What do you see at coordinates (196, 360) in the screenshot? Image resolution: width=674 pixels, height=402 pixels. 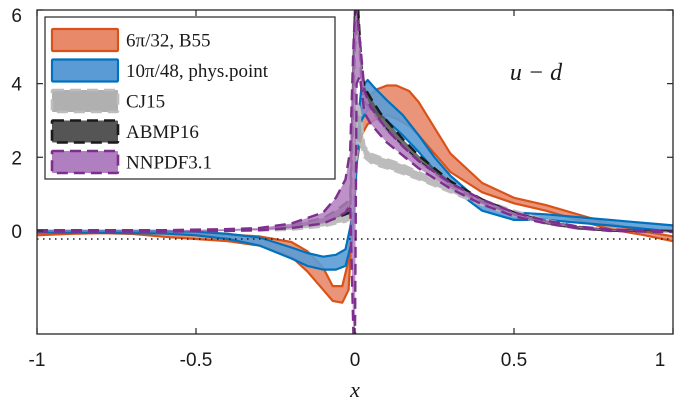 I see `x-tick-label: -0.5` at bounding box center [196, 360].